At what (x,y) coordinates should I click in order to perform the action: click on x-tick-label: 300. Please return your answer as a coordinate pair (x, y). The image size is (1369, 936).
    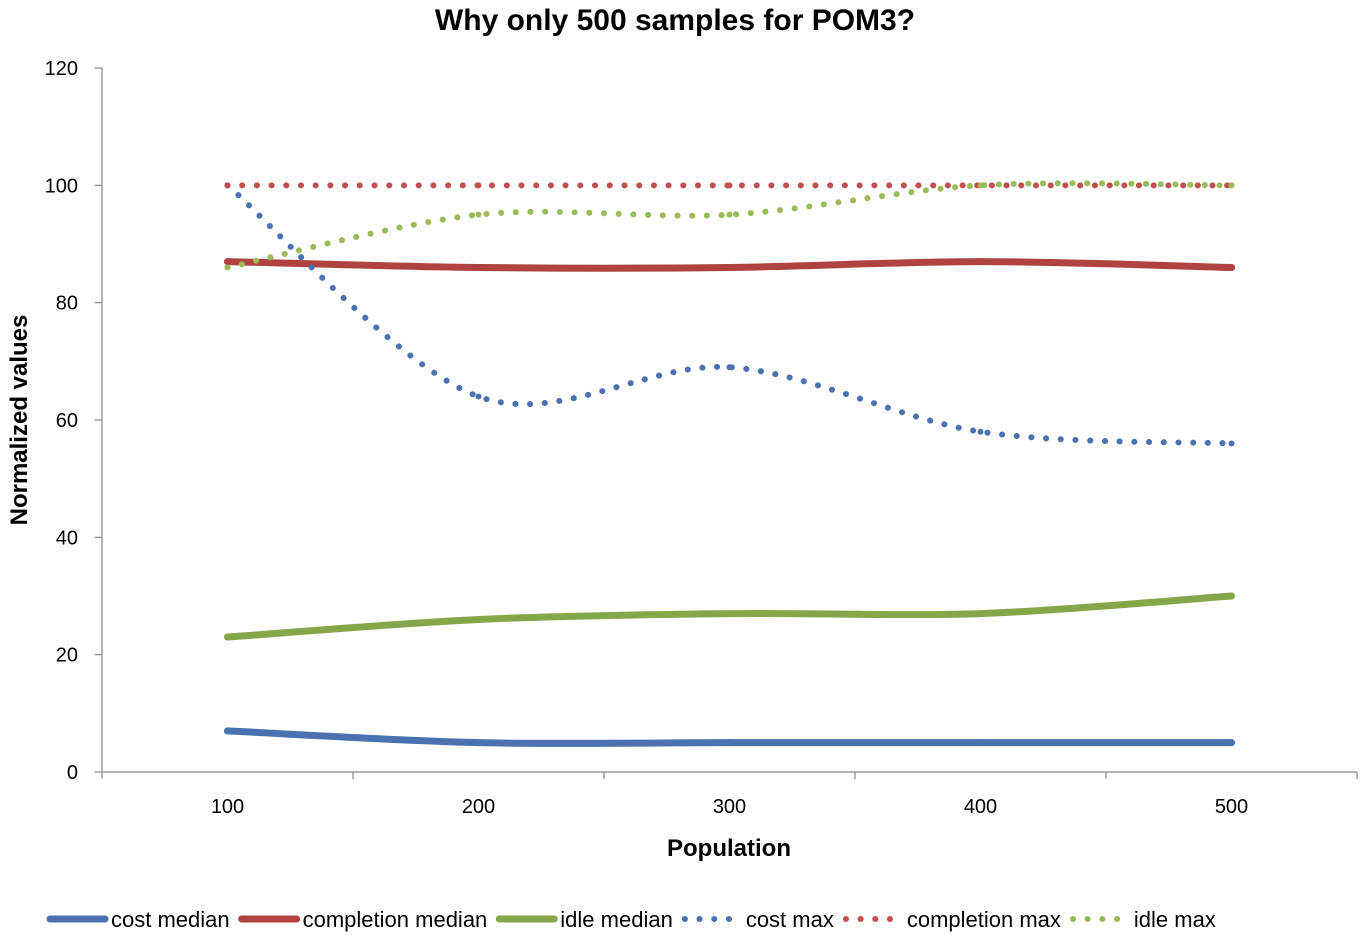
    Looking at the image, I should click on (729, 807).